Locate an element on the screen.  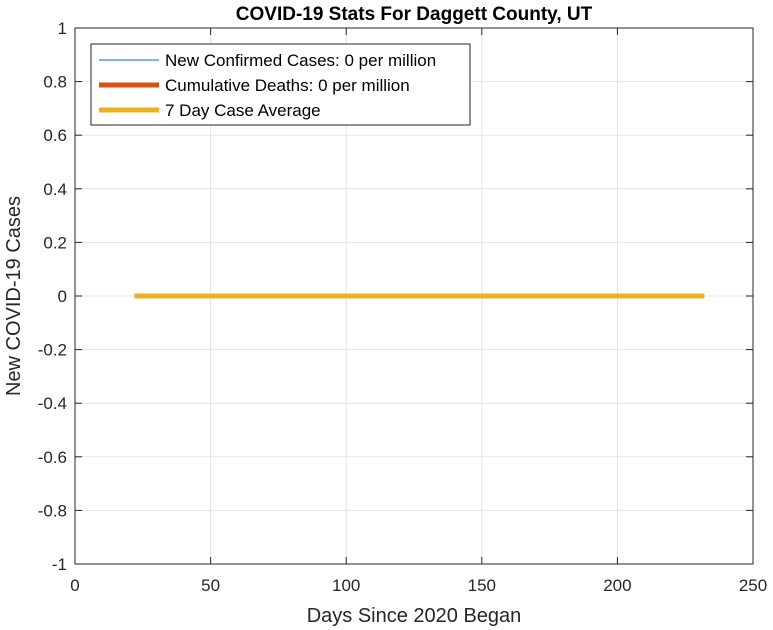
y-tick-label: -0.6 is located at coordinates (52, 457).